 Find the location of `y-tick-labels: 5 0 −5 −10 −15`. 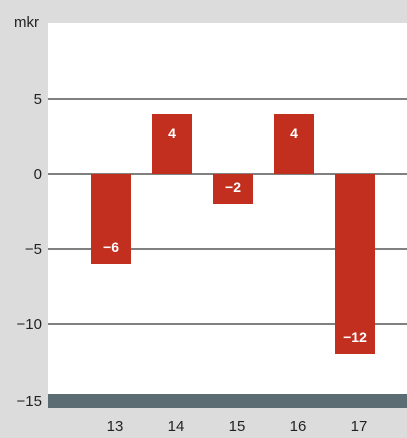

y-tick-labels: 5 0 −5 −10 −15 is located at coordinates (29, 250).